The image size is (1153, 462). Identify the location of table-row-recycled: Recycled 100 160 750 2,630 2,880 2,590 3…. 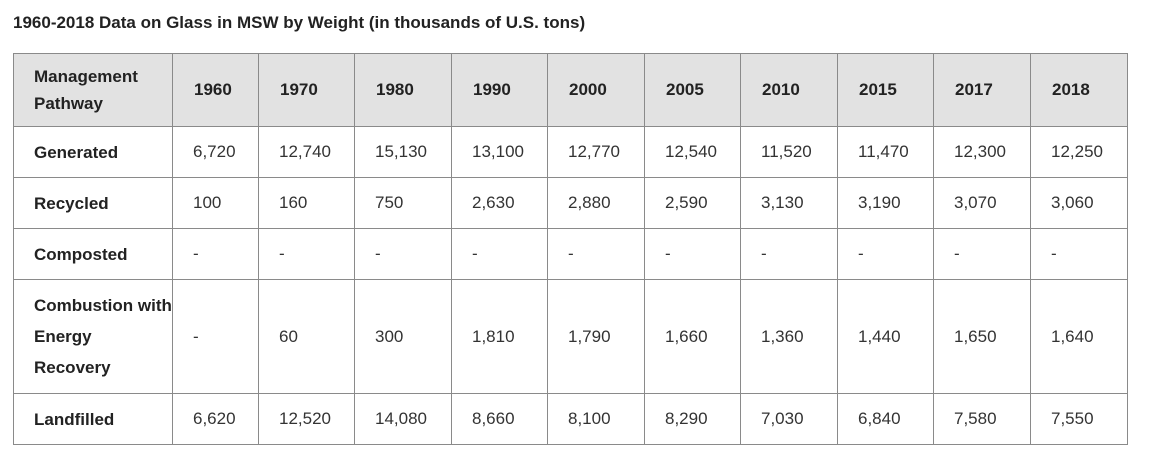
(570, 203).